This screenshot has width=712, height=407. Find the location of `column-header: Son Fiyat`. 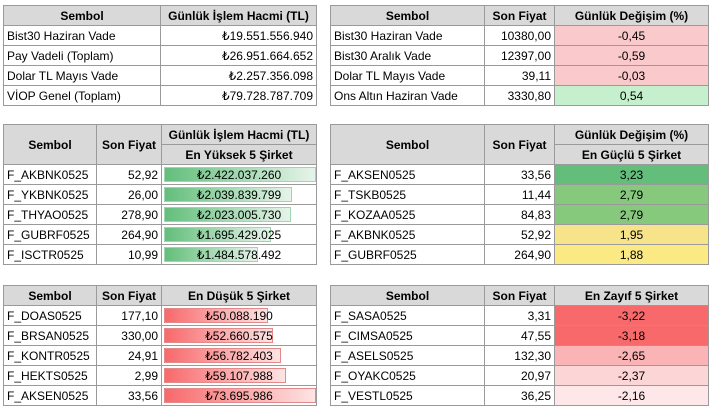

column-header: Son Fiyat is located at coordinates (519, 15).